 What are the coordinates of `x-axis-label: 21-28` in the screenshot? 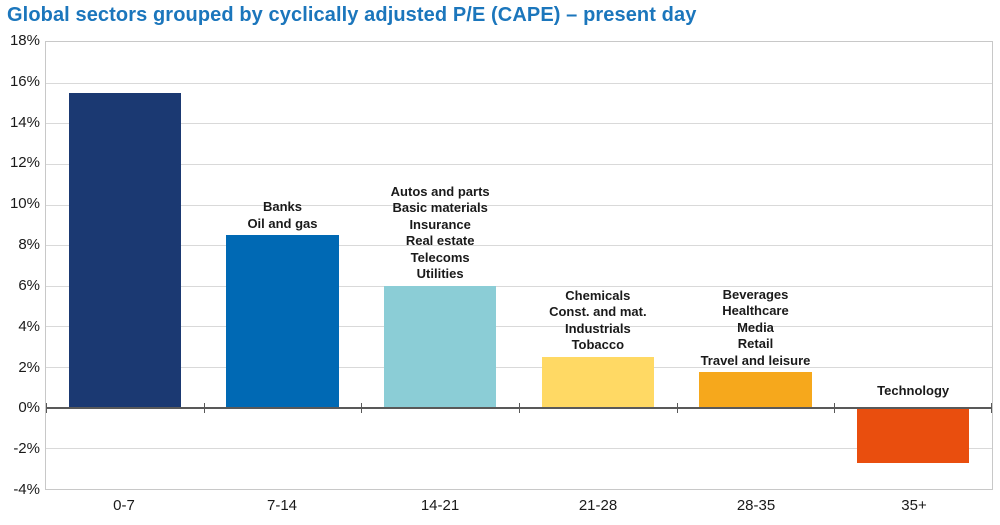 It's located at (598, 505).